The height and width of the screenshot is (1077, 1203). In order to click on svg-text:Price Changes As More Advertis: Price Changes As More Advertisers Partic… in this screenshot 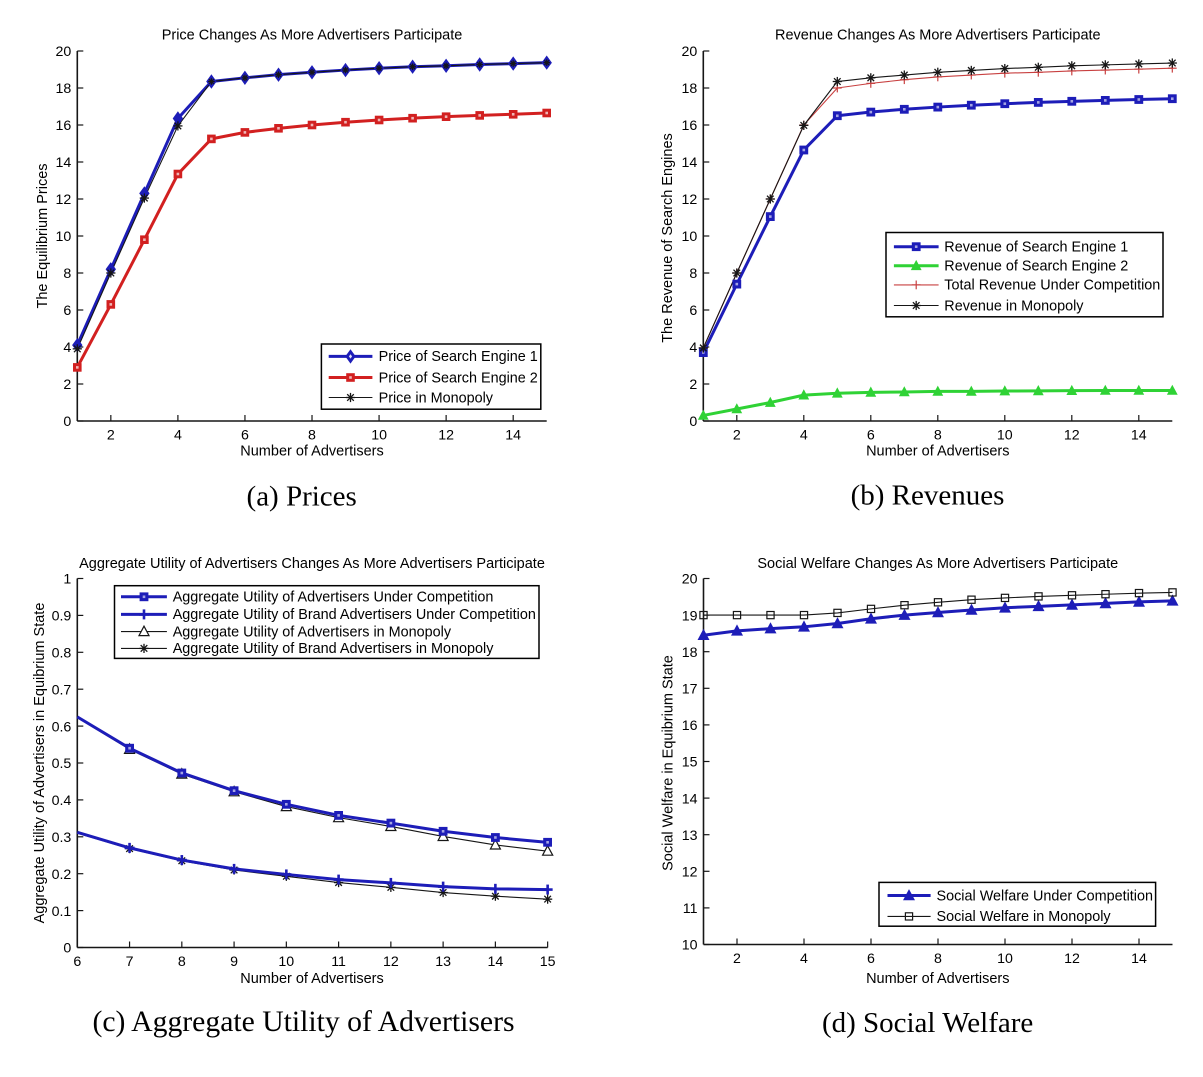, I will do `click(312, 36)`.